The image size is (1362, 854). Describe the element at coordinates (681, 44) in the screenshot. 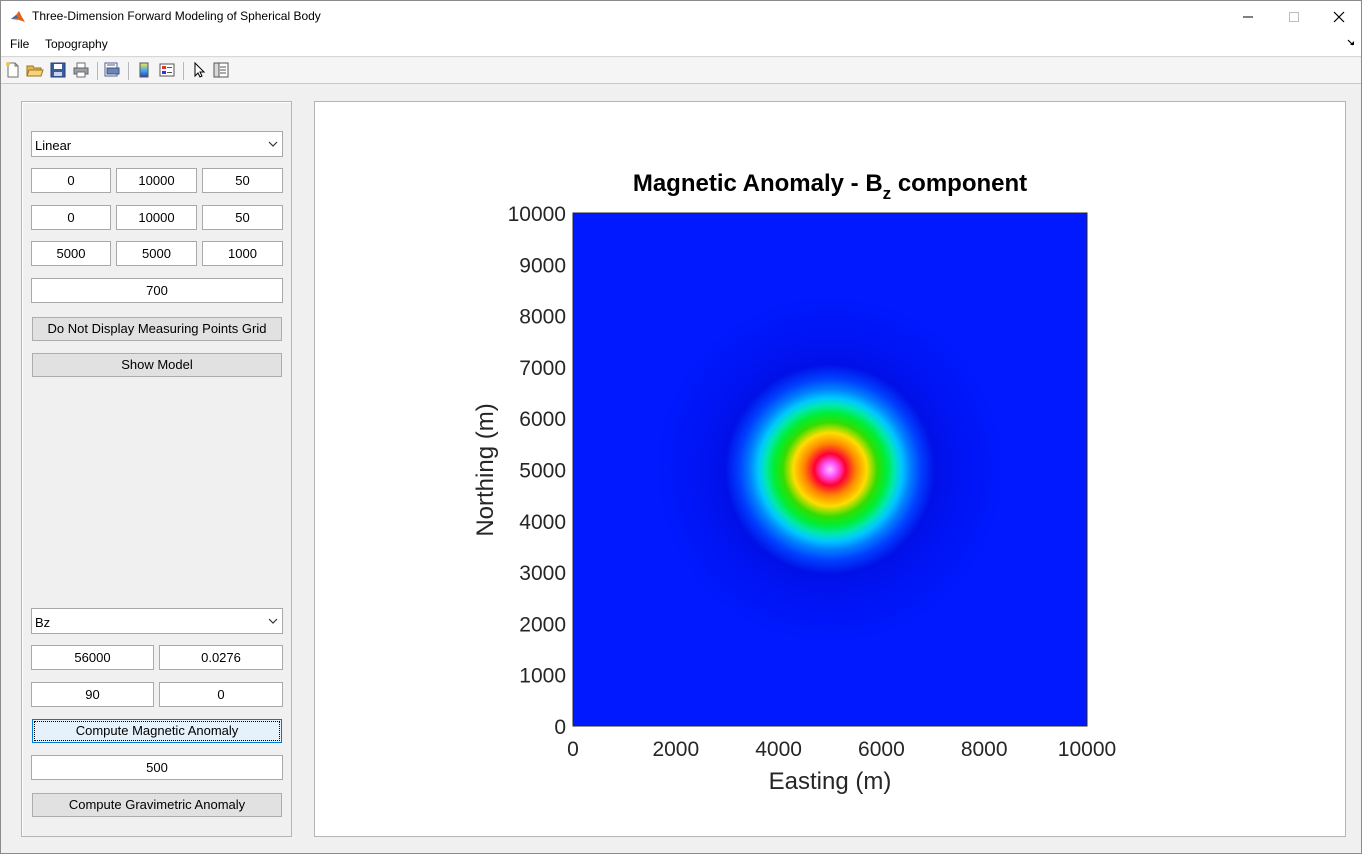

I see `menu-bar: File Topography` at that location.